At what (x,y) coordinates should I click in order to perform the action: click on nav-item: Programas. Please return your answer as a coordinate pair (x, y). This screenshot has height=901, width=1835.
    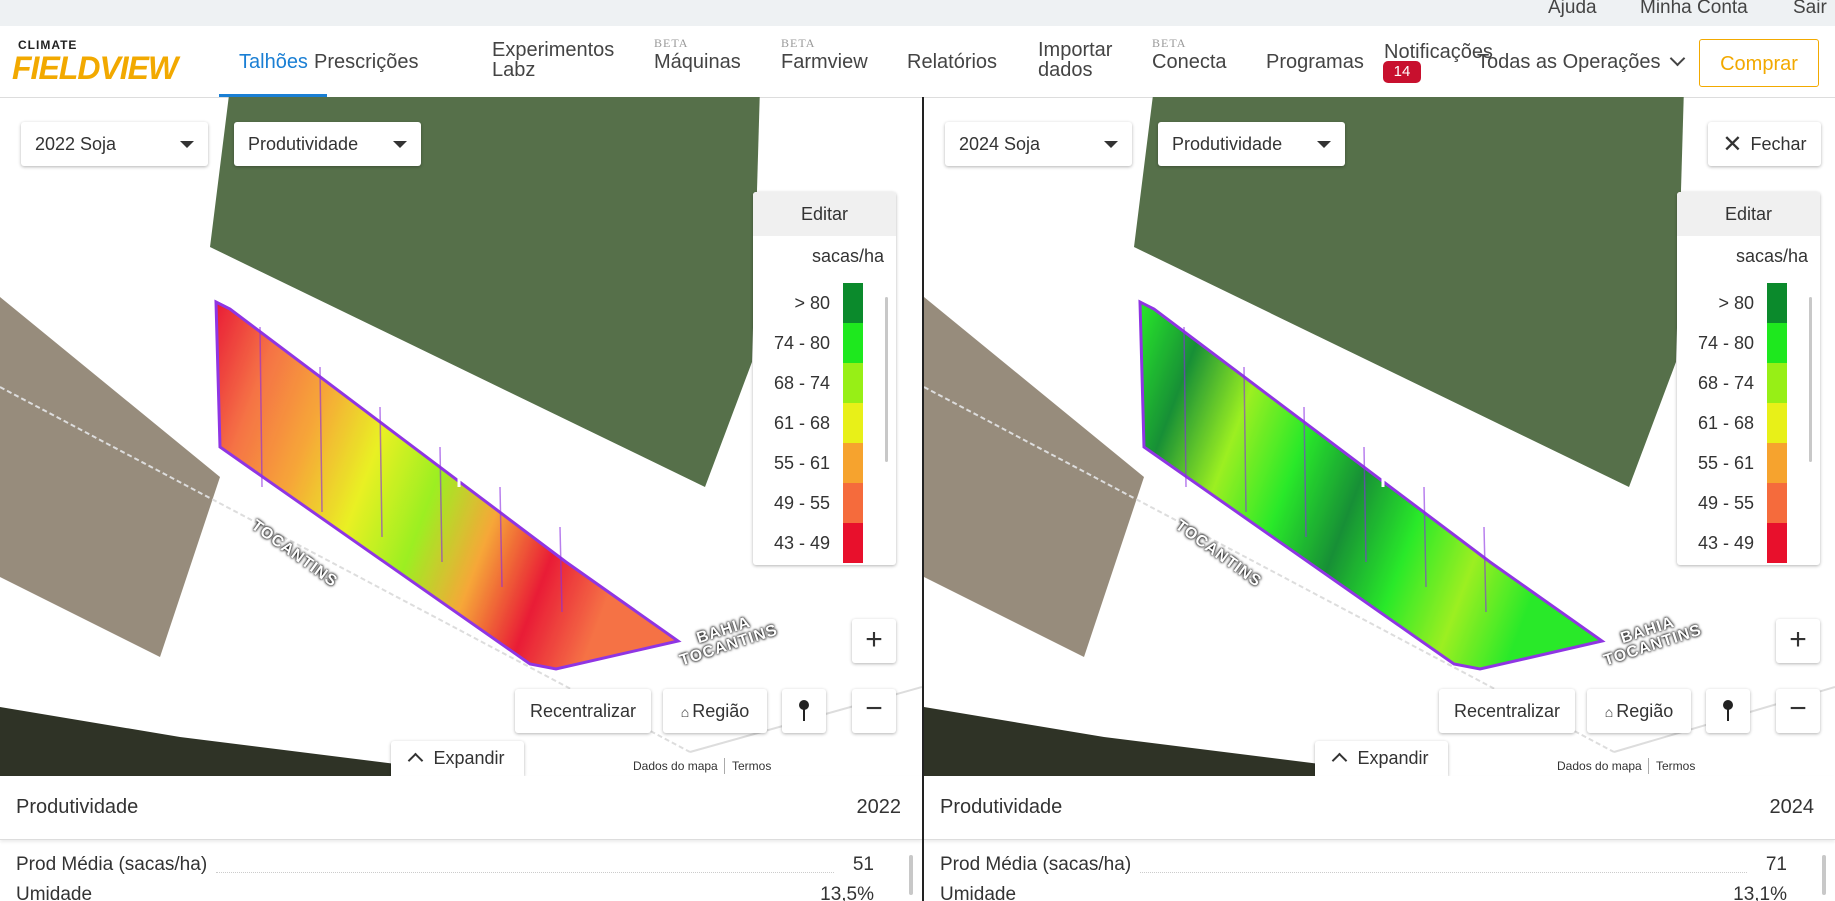
    Looking at the image, I should click on (1315, 57).